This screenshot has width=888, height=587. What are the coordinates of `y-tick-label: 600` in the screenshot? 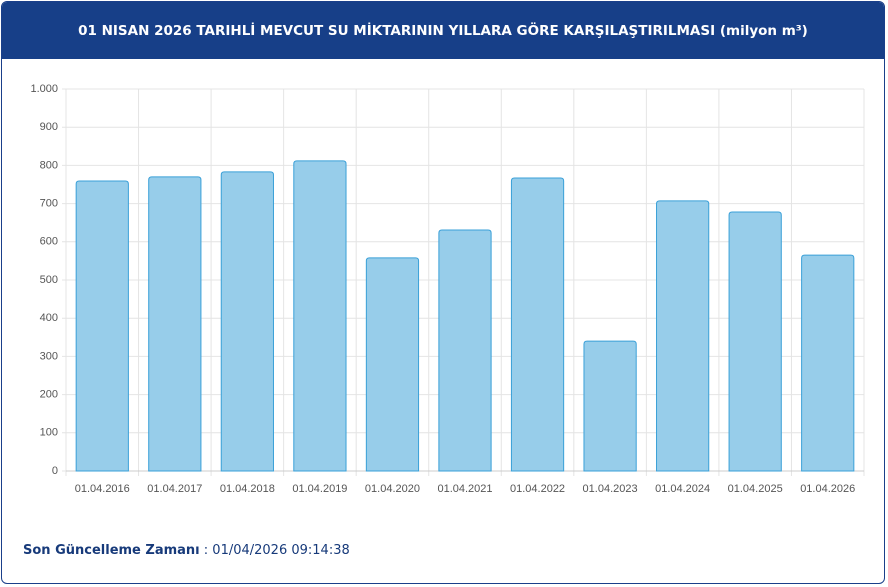 It's located at (49, 242).